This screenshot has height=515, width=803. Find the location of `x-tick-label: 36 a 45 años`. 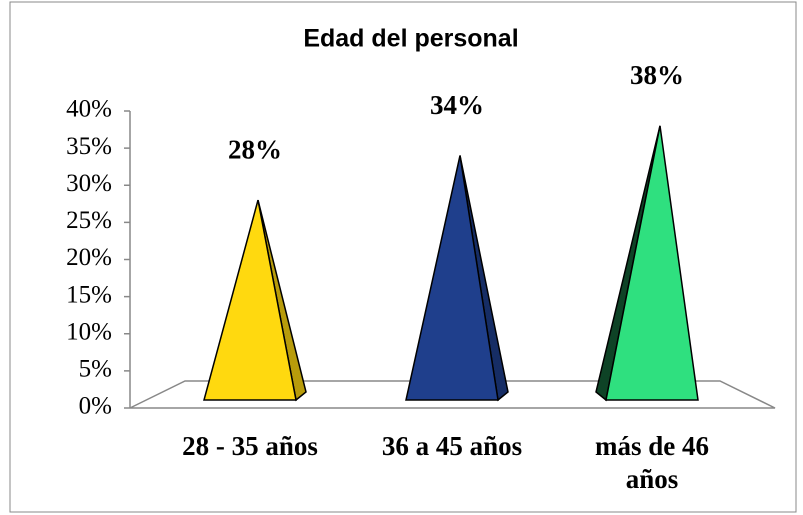

x-tick-label: 36 a 45 años is located at coordinates (452, 446).